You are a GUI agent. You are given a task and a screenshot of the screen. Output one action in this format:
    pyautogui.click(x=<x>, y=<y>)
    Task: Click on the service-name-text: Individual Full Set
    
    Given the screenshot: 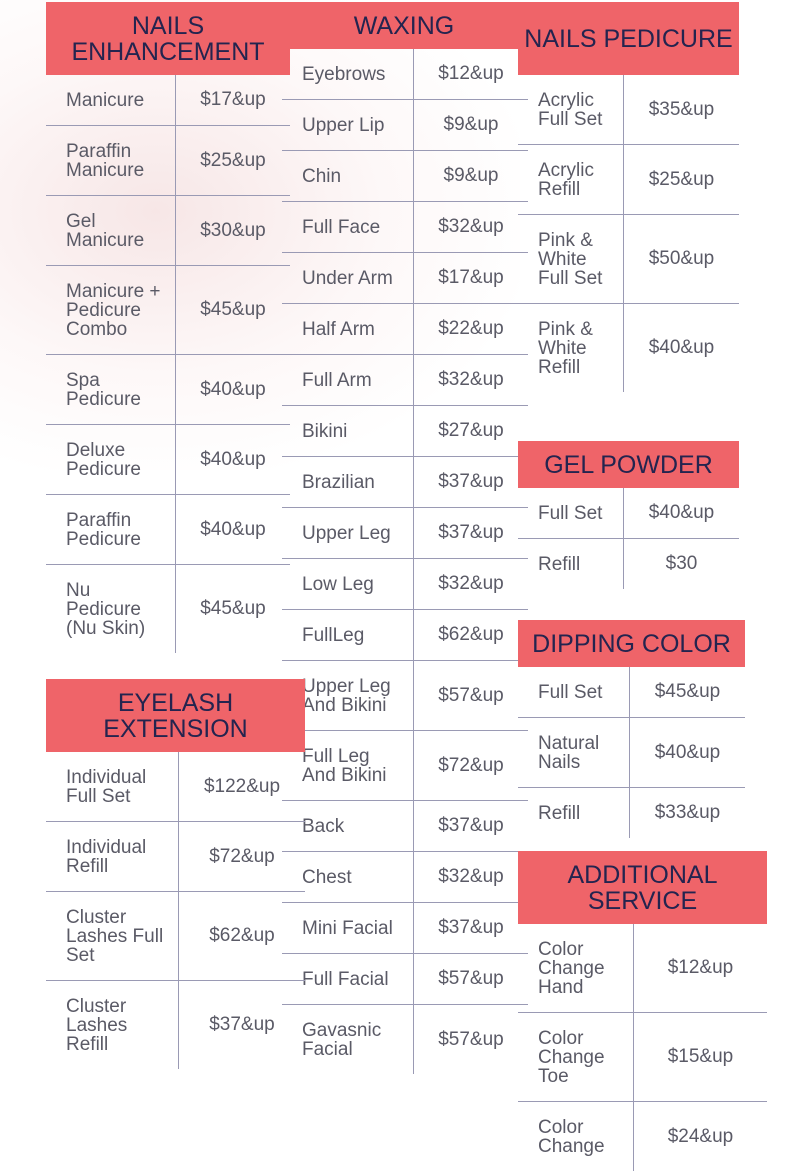 What is the action you would take?
    pyautogui.click(x=106, y=786)
    